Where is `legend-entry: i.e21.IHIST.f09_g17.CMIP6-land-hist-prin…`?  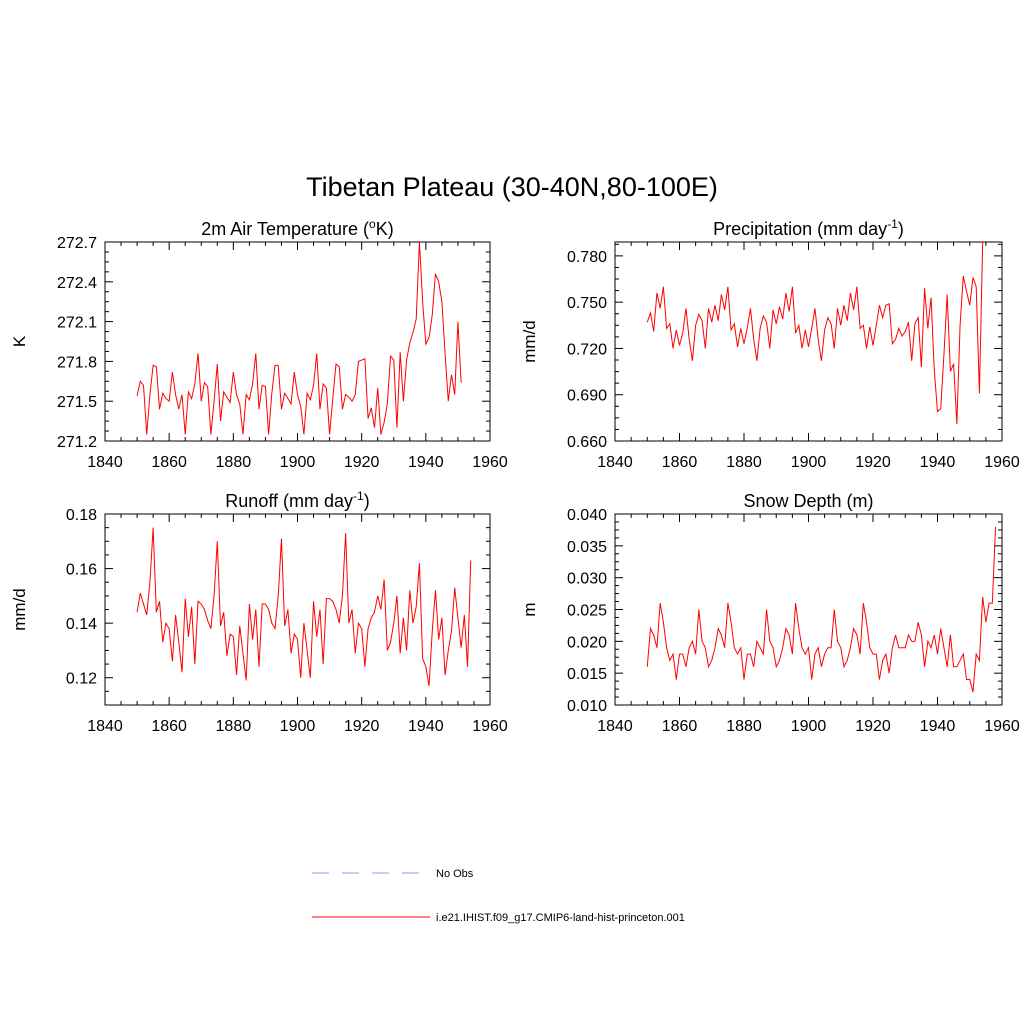
legend-entry: i.e21.IHIST.f09_g17.CMIP6-land-hist-prin… is located at coordinates (498, 918).